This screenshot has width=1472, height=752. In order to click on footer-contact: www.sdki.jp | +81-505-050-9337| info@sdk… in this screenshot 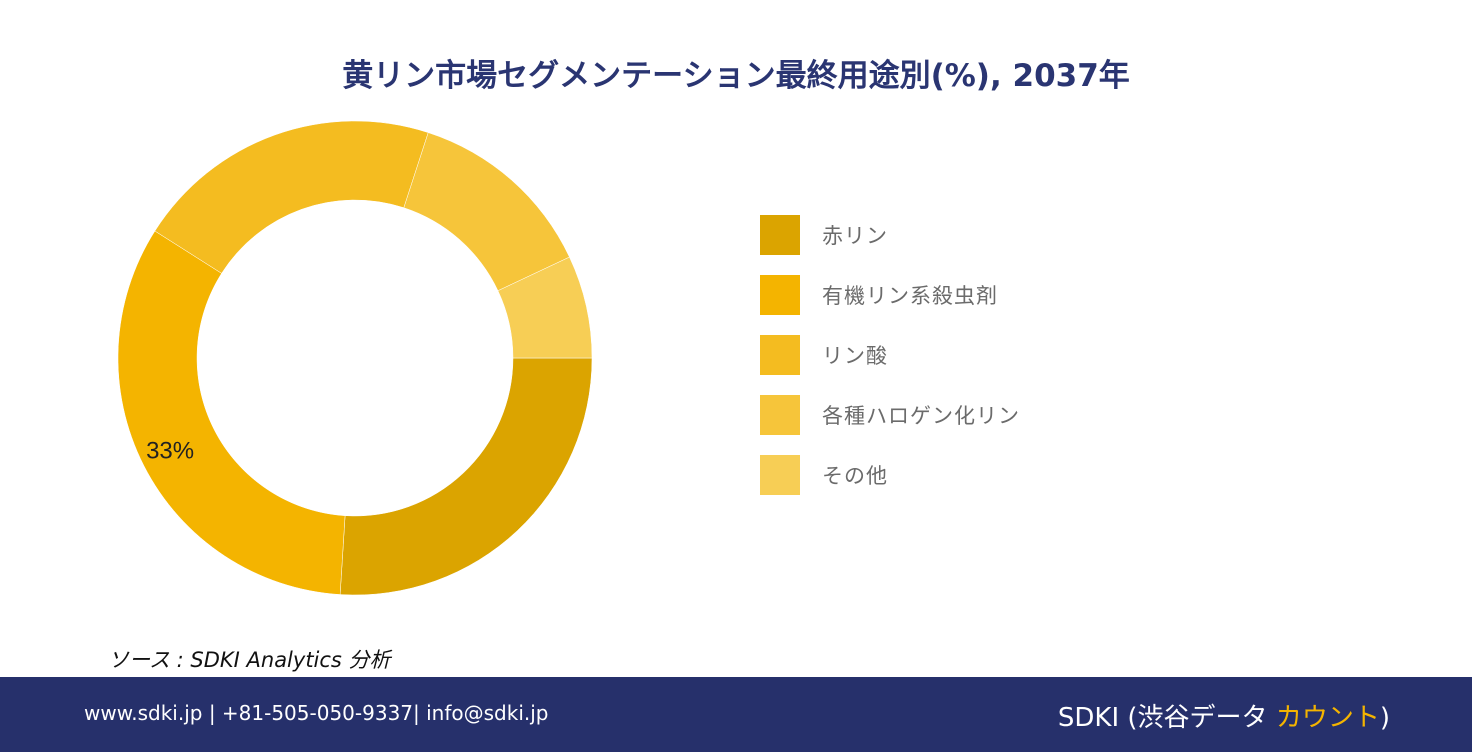, I will do `click(316, 713)`.